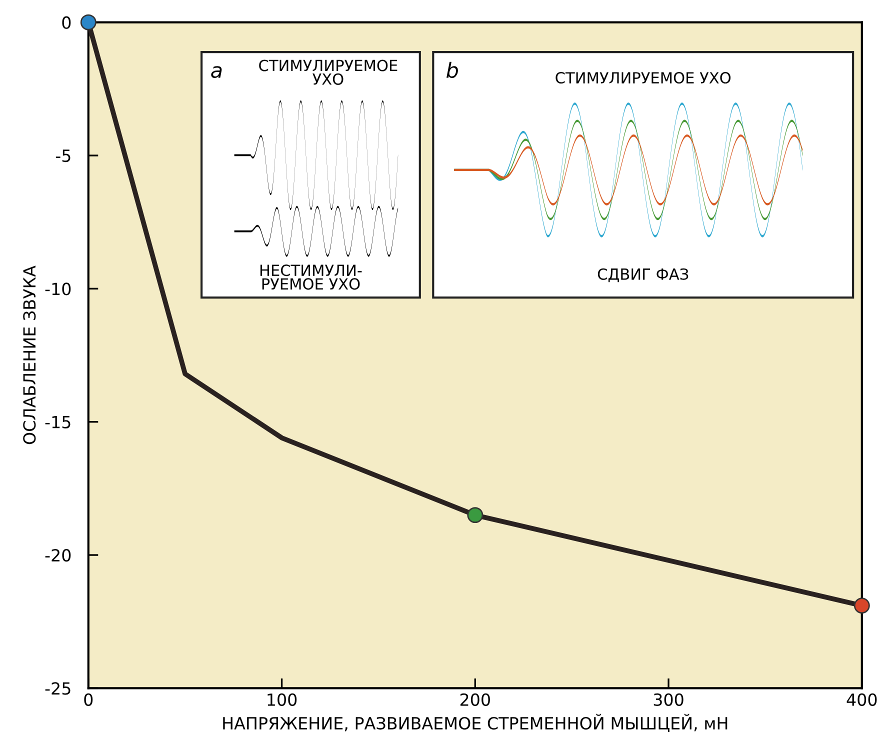  What do you see at coordinates (63, 156) in the screenshot?
I see `y-tick-label: -5` at bounding box center [63, 156].